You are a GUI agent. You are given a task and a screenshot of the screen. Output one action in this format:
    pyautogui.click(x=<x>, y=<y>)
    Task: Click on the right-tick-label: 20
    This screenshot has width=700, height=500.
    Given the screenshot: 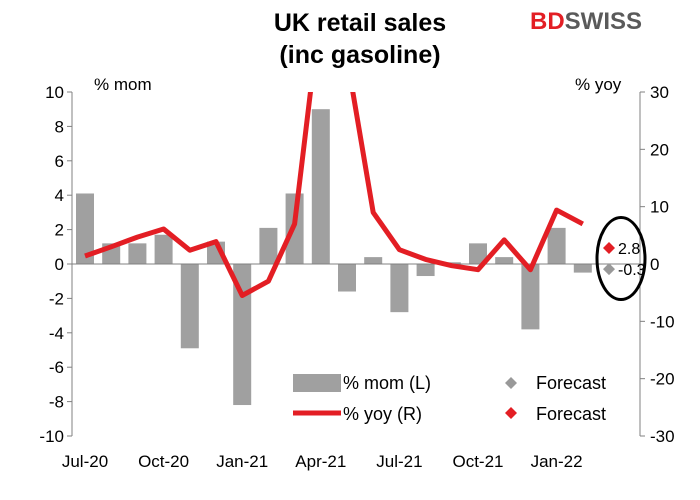 What is the action you would take?
    pyautogui.click(x=659, y=149)
    